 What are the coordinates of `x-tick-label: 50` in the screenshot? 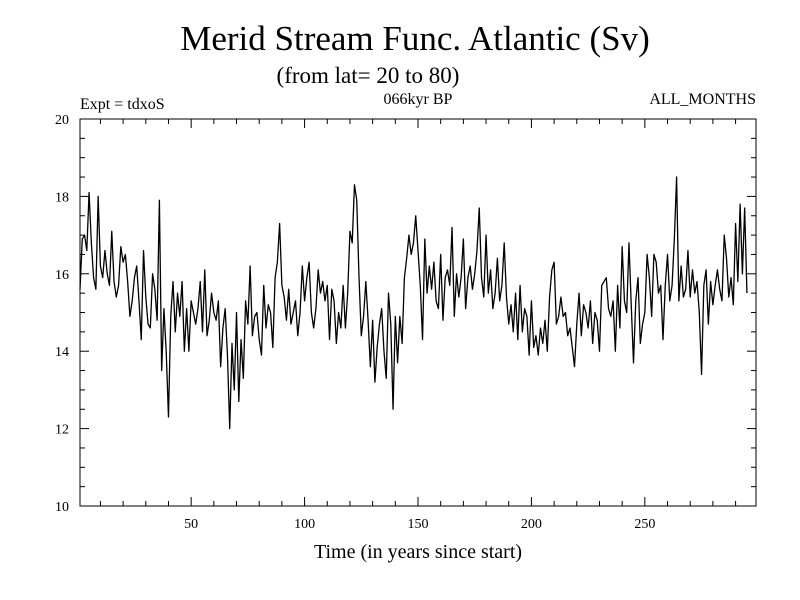 It's located at (191, 524).